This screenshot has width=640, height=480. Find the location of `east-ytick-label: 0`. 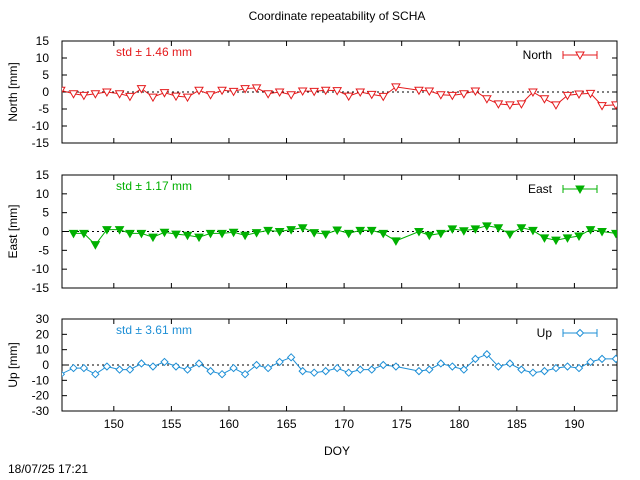

east-ytick-label: 0 is located at coordinates (45, 232).